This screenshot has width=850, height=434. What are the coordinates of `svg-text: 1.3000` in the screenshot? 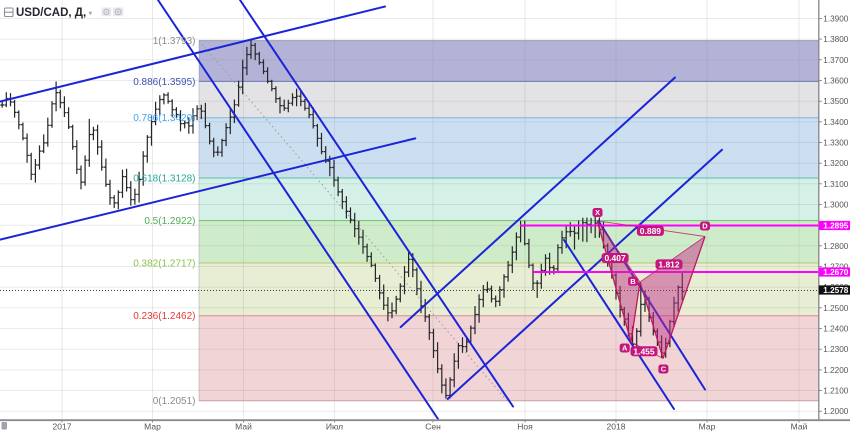 It's located at (835, 205).